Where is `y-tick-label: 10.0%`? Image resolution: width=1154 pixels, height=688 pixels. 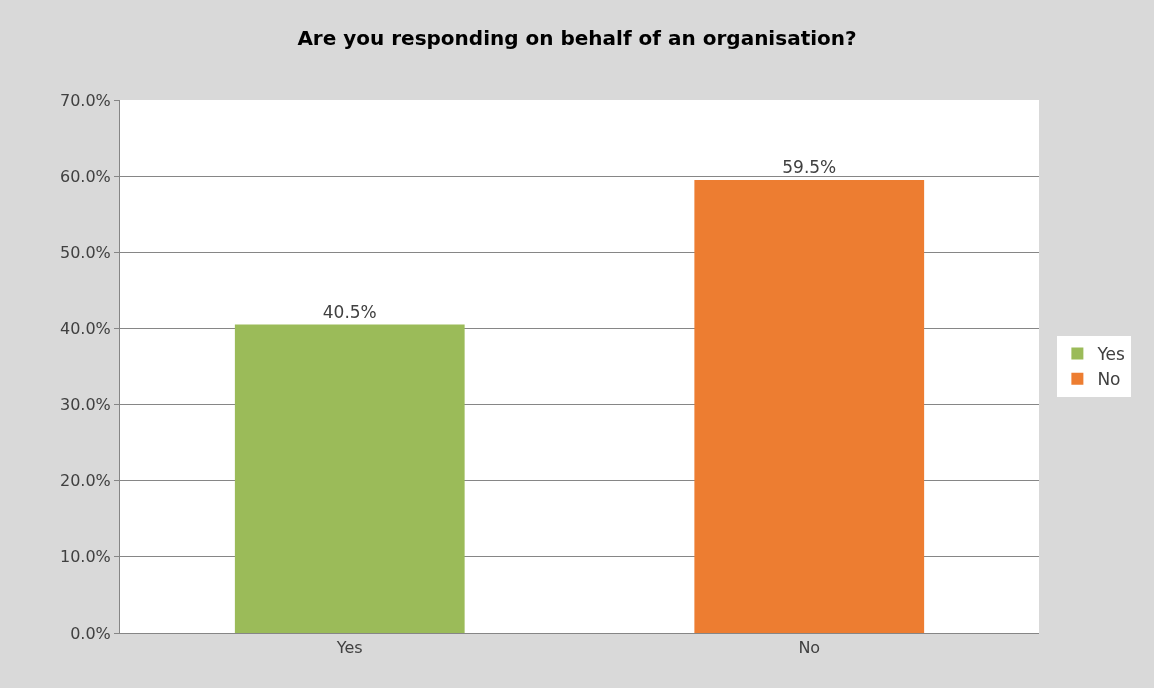
y-tick-label: 10.0% is located at coordinates (85, 557).